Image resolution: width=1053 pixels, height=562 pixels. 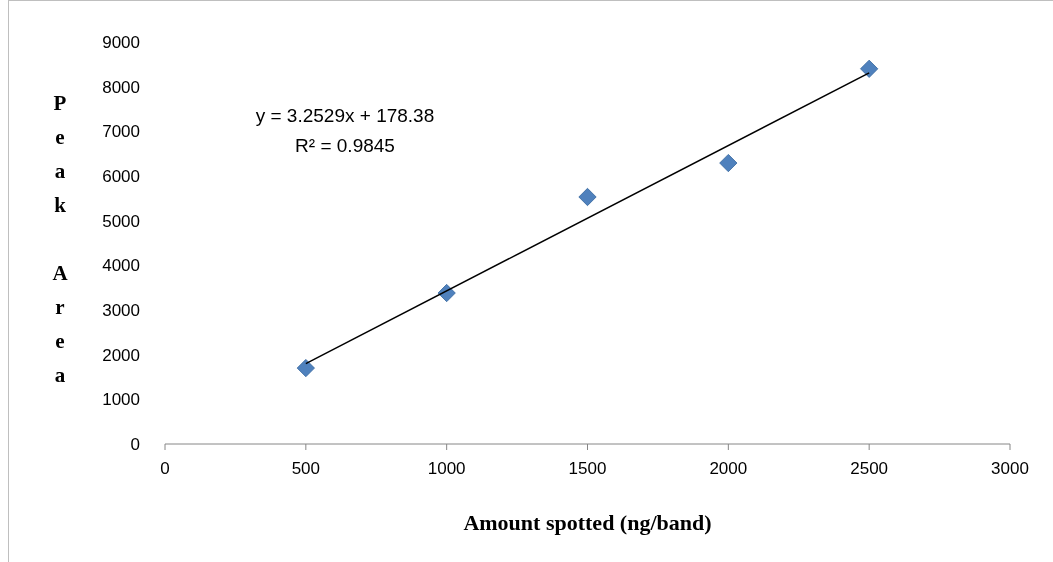 I want to click on x-tick-label: 1500, so click(x=587, y=468).